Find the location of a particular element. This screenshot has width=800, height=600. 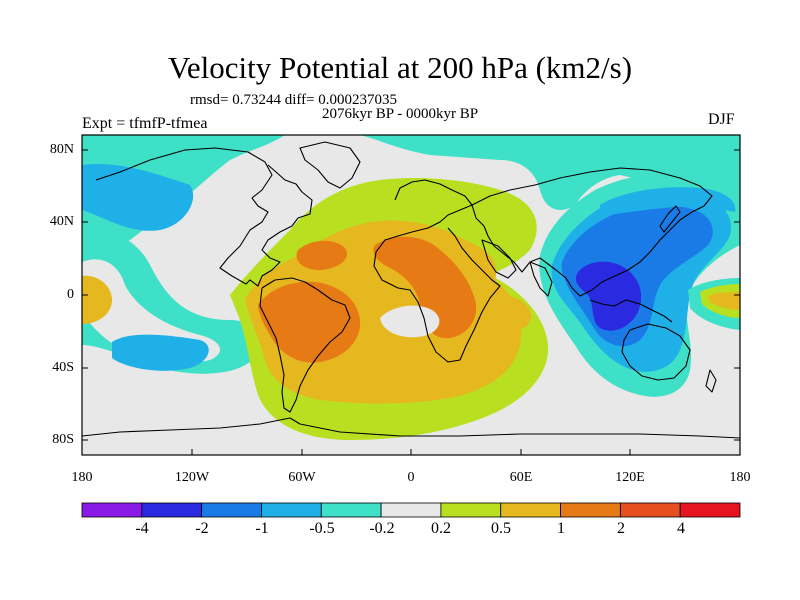

contour-gulf-orange is located at coordinates (322, 255).